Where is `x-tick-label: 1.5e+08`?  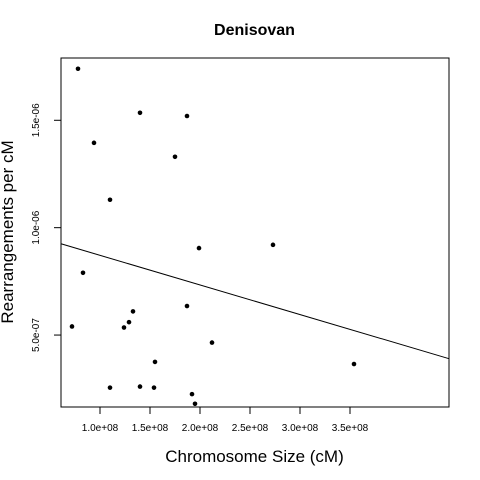
x-tick-label: 1.5e+08 is located at coordinates (150, 428).